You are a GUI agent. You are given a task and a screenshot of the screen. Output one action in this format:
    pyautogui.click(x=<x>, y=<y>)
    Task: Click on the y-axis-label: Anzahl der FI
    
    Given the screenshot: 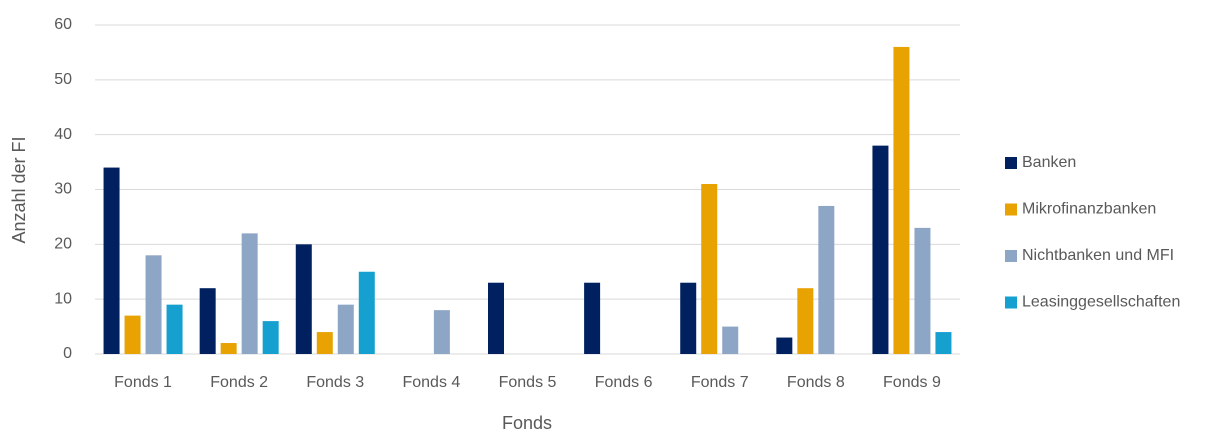 What is the action you would take?
    pyautogui.click(x=19, y=189)
    